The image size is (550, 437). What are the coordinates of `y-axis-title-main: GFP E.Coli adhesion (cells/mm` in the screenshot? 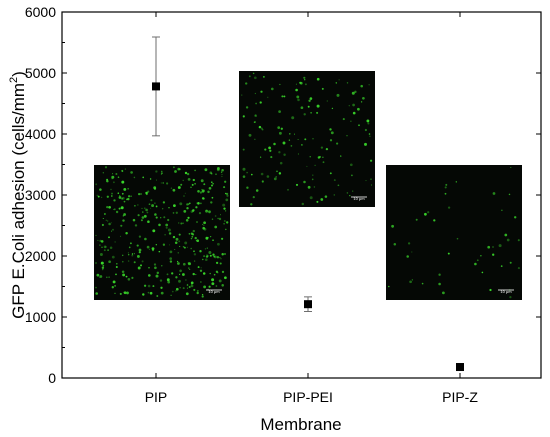 It's located at (18, 201).